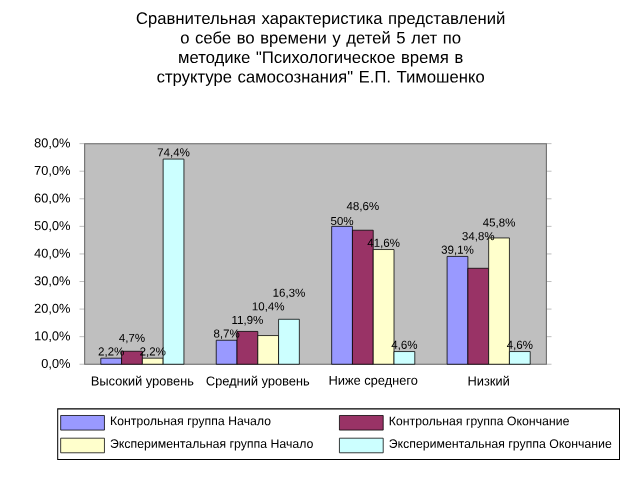  Describe the element at coordinates (320, 48) in the screenshot. I see `chart-title: Сравнительная характеристика представлений о себе во времени у детей 5 лет по методике "Психологическое время в структуре самосознания" Е.П. Тимошенко` at that location.